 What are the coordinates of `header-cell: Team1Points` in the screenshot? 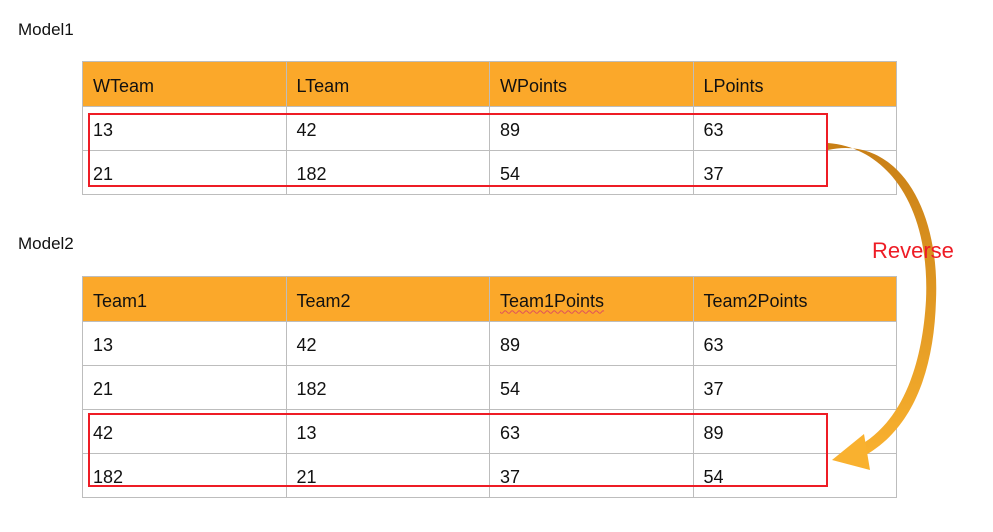 It's located at (591, 299).